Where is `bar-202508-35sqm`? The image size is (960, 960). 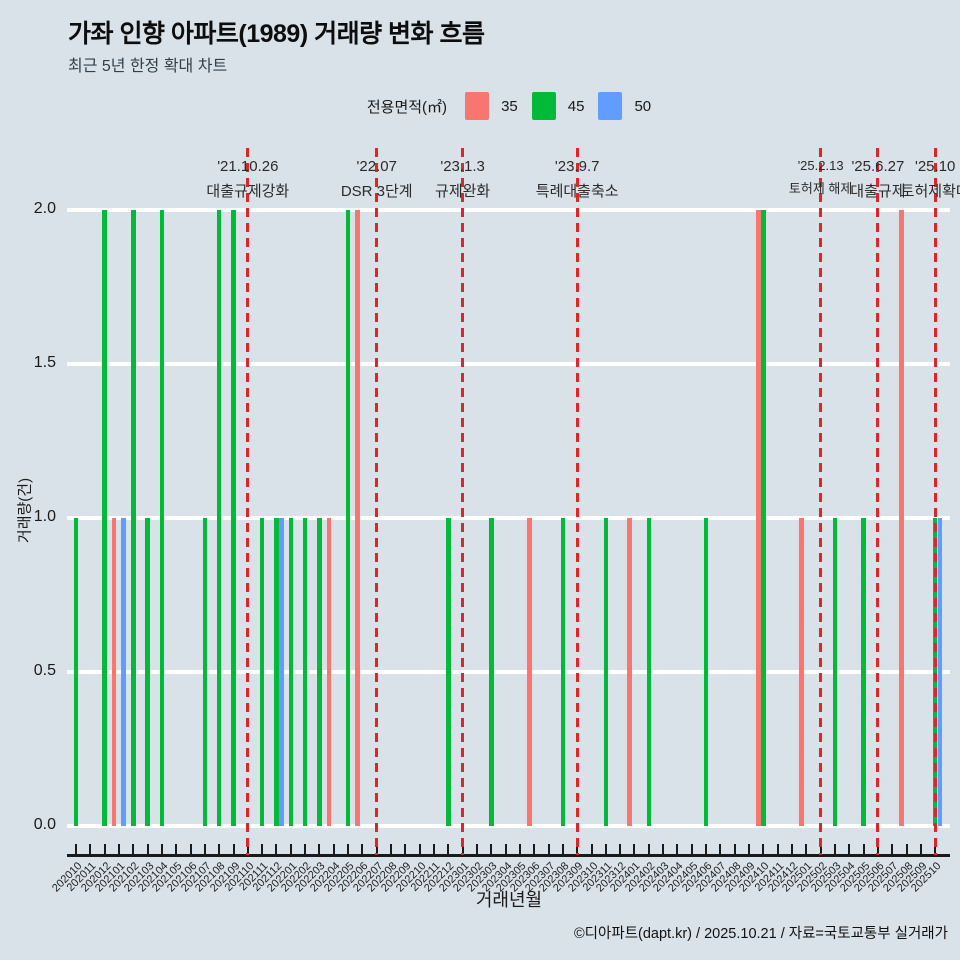
bar-202508-35sqm is located at coordinates (902, 518).